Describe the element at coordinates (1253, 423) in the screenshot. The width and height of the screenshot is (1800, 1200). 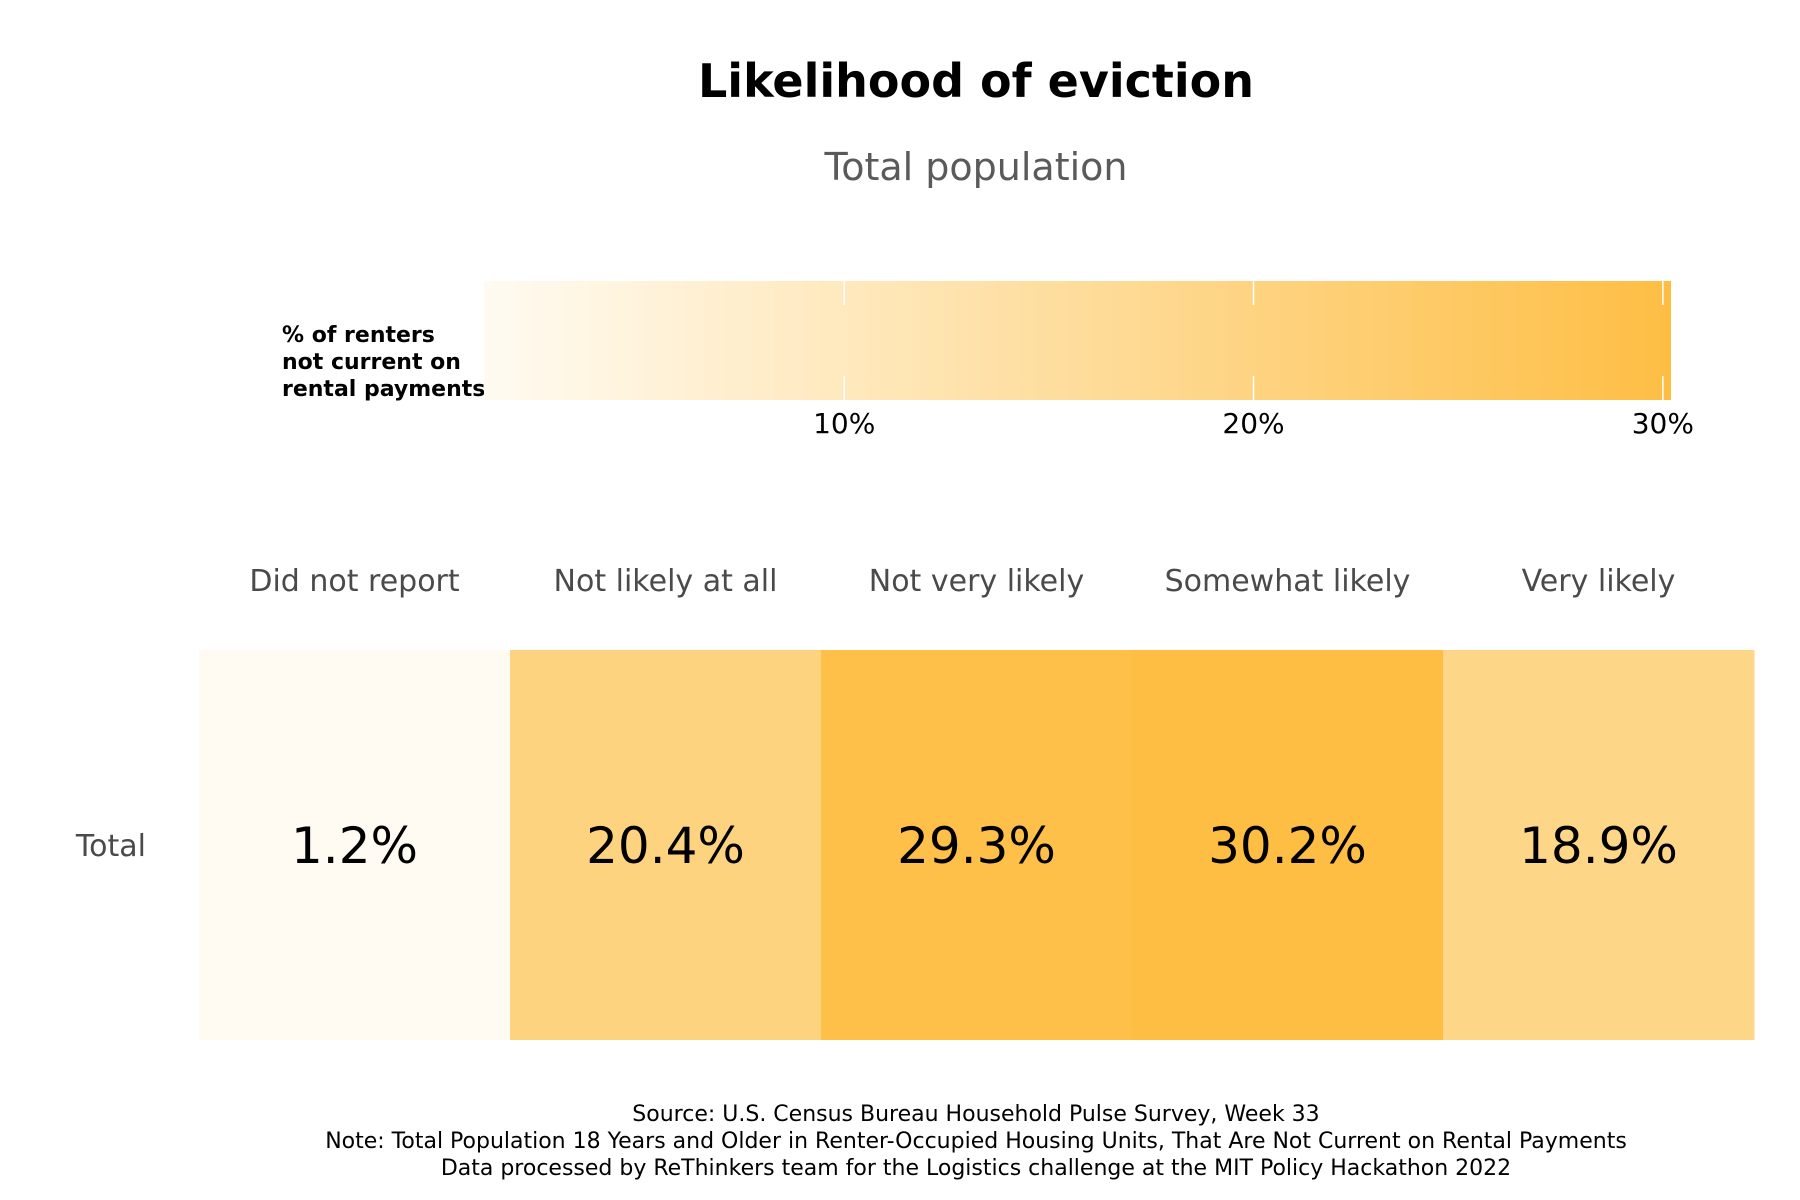
I see `legend-tick-label: 20%` at that location.